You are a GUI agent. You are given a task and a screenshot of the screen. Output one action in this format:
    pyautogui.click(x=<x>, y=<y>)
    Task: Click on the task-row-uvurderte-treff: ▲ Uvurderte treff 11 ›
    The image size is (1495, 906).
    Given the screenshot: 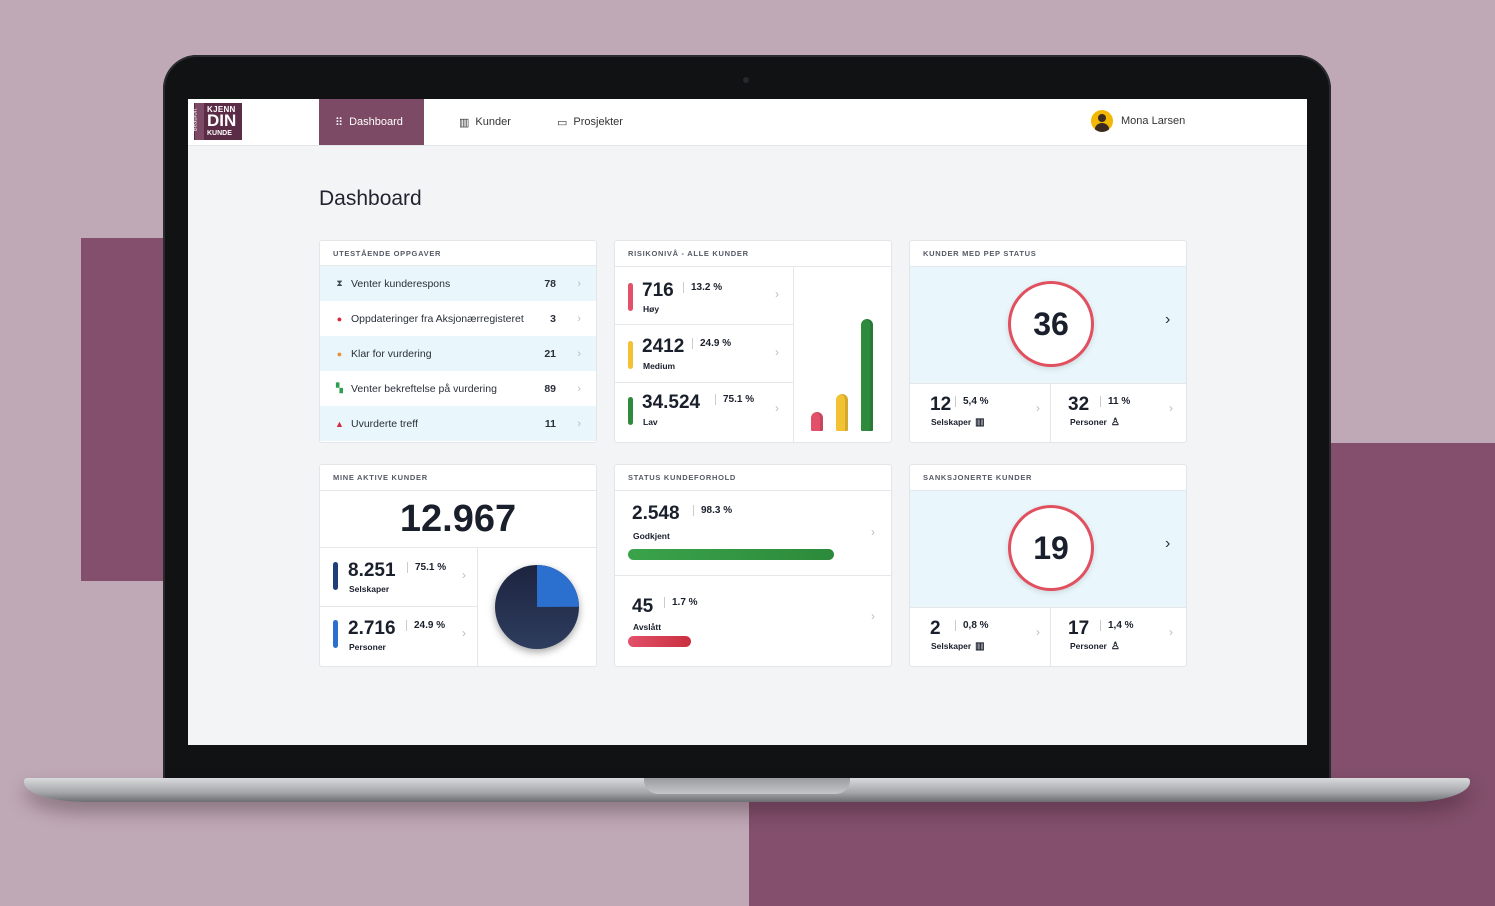 What is the action you would take?
    pyautogui.click(x=458, y=423)
    